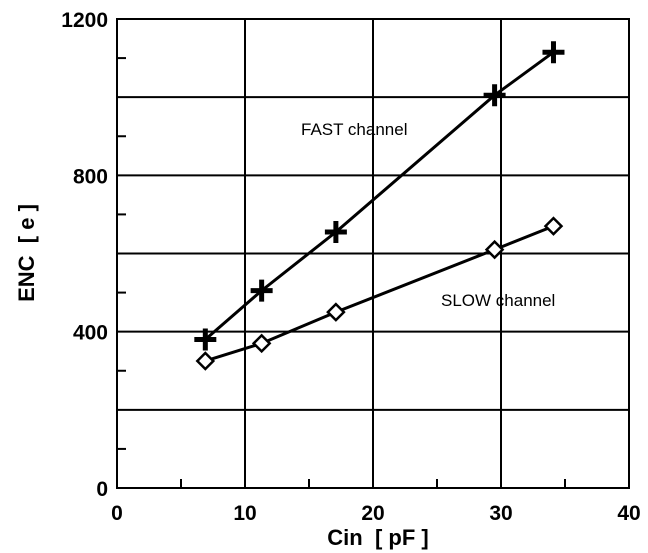  What do you see at coordinates (84, 20) in the screenshot?
I see `y-tick-label: 1200` at bounding box center [84, 20].